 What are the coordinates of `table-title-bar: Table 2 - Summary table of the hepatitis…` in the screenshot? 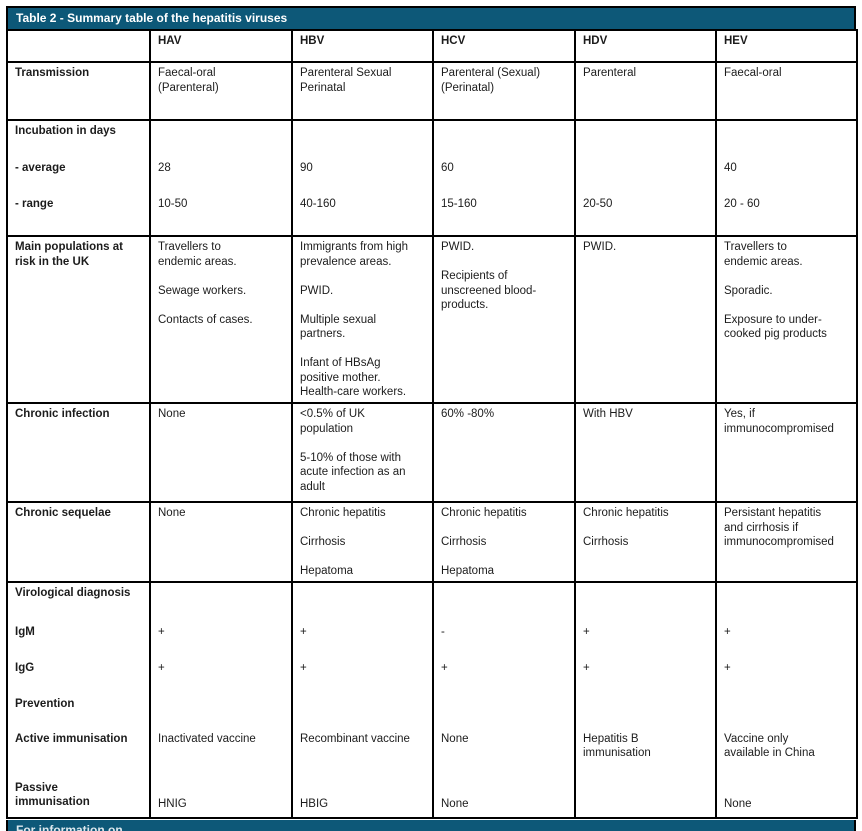 It's located at (431, 17).